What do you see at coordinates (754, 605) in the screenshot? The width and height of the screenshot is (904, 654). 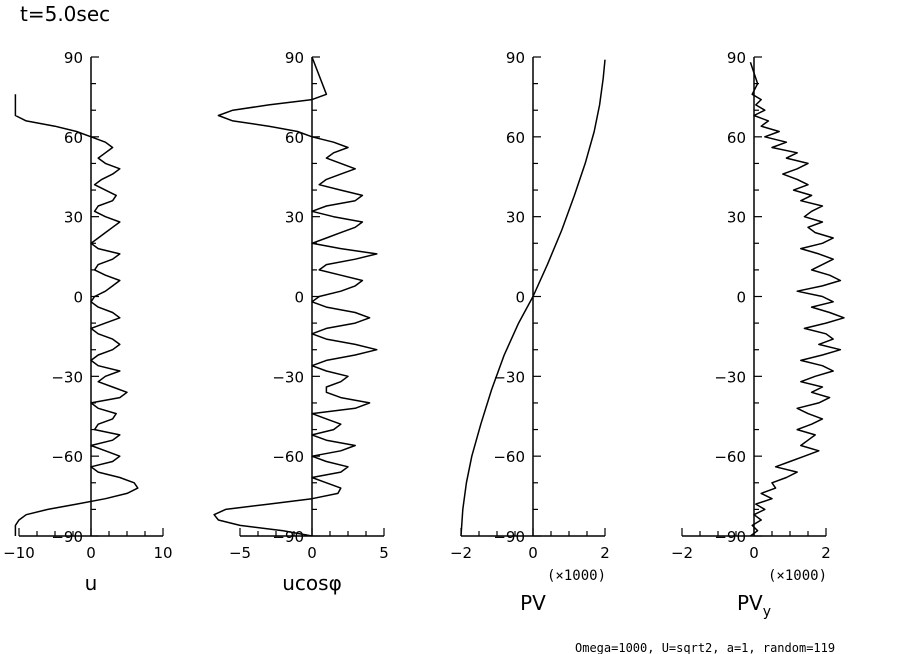 I see `x-axis-label: PVy` at bounding box center [754, 605].